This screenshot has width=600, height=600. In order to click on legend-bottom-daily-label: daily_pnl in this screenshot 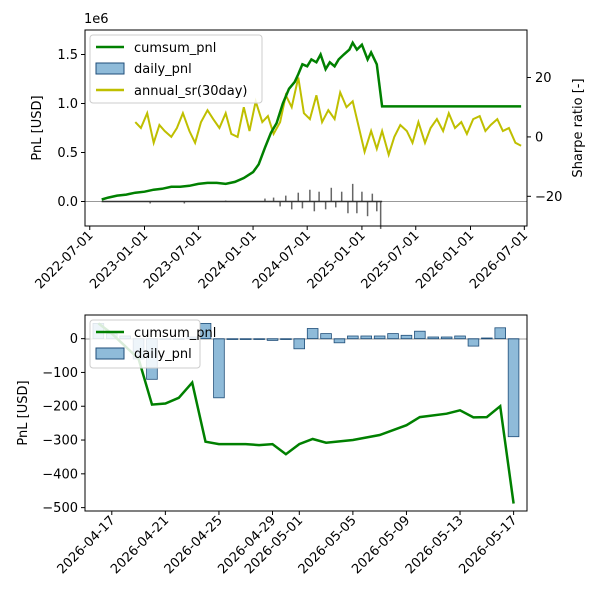, I will do `click(163, 354)`.